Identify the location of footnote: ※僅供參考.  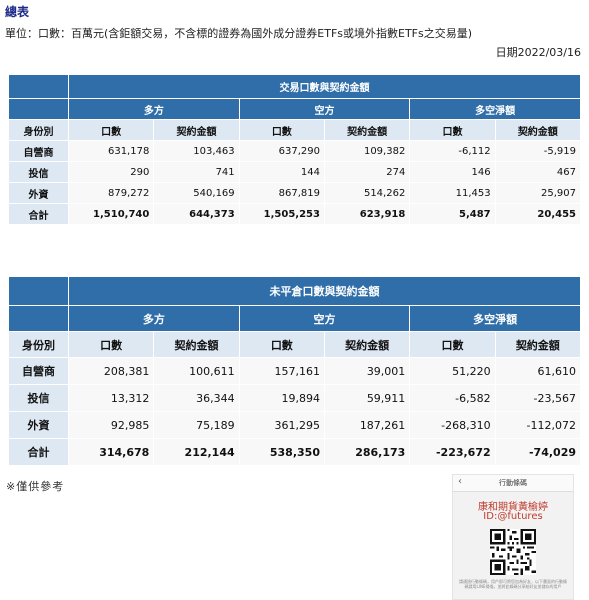
(35, 486).